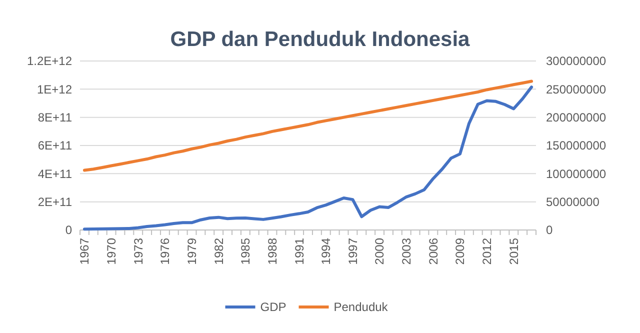 The image size is (640, 333). I want to click on x-tick-label: 1967, so click(85, 251).